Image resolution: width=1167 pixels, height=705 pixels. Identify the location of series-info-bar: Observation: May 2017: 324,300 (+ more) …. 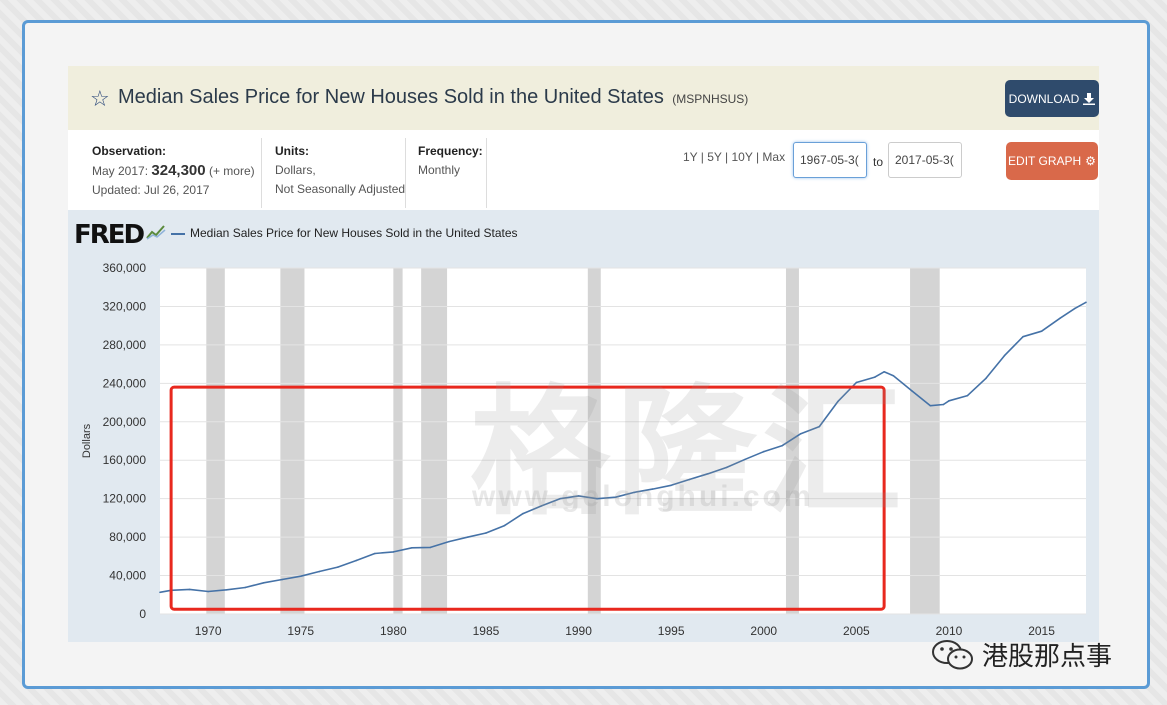
(583, 170).